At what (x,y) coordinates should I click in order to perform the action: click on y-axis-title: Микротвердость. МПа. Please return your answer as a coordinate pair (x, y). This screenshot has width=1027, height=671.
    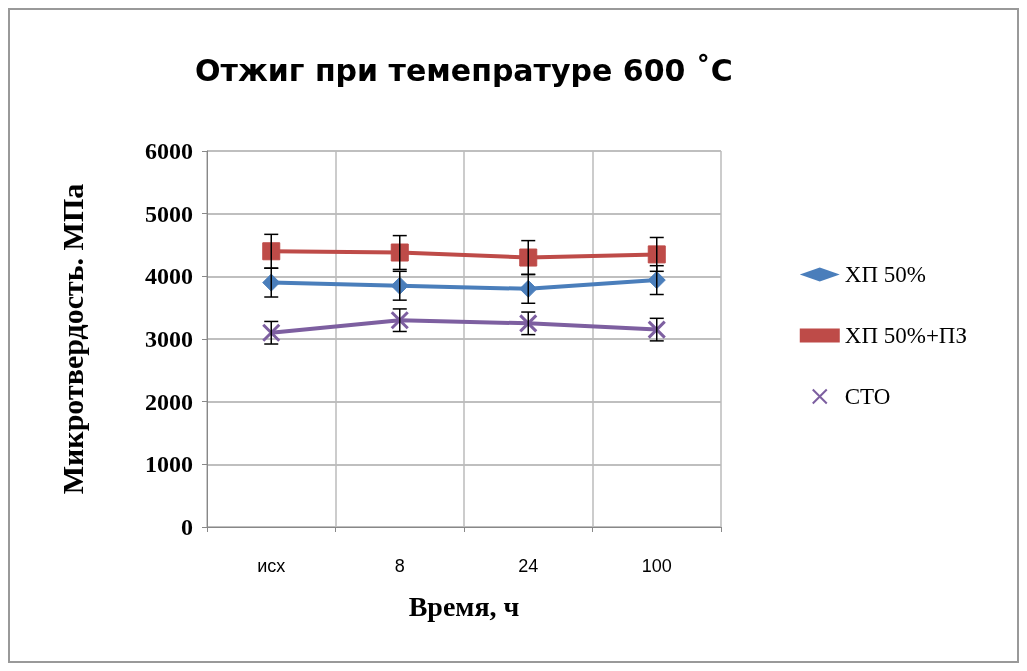
    Looking at the image, I should click on (72, 339).